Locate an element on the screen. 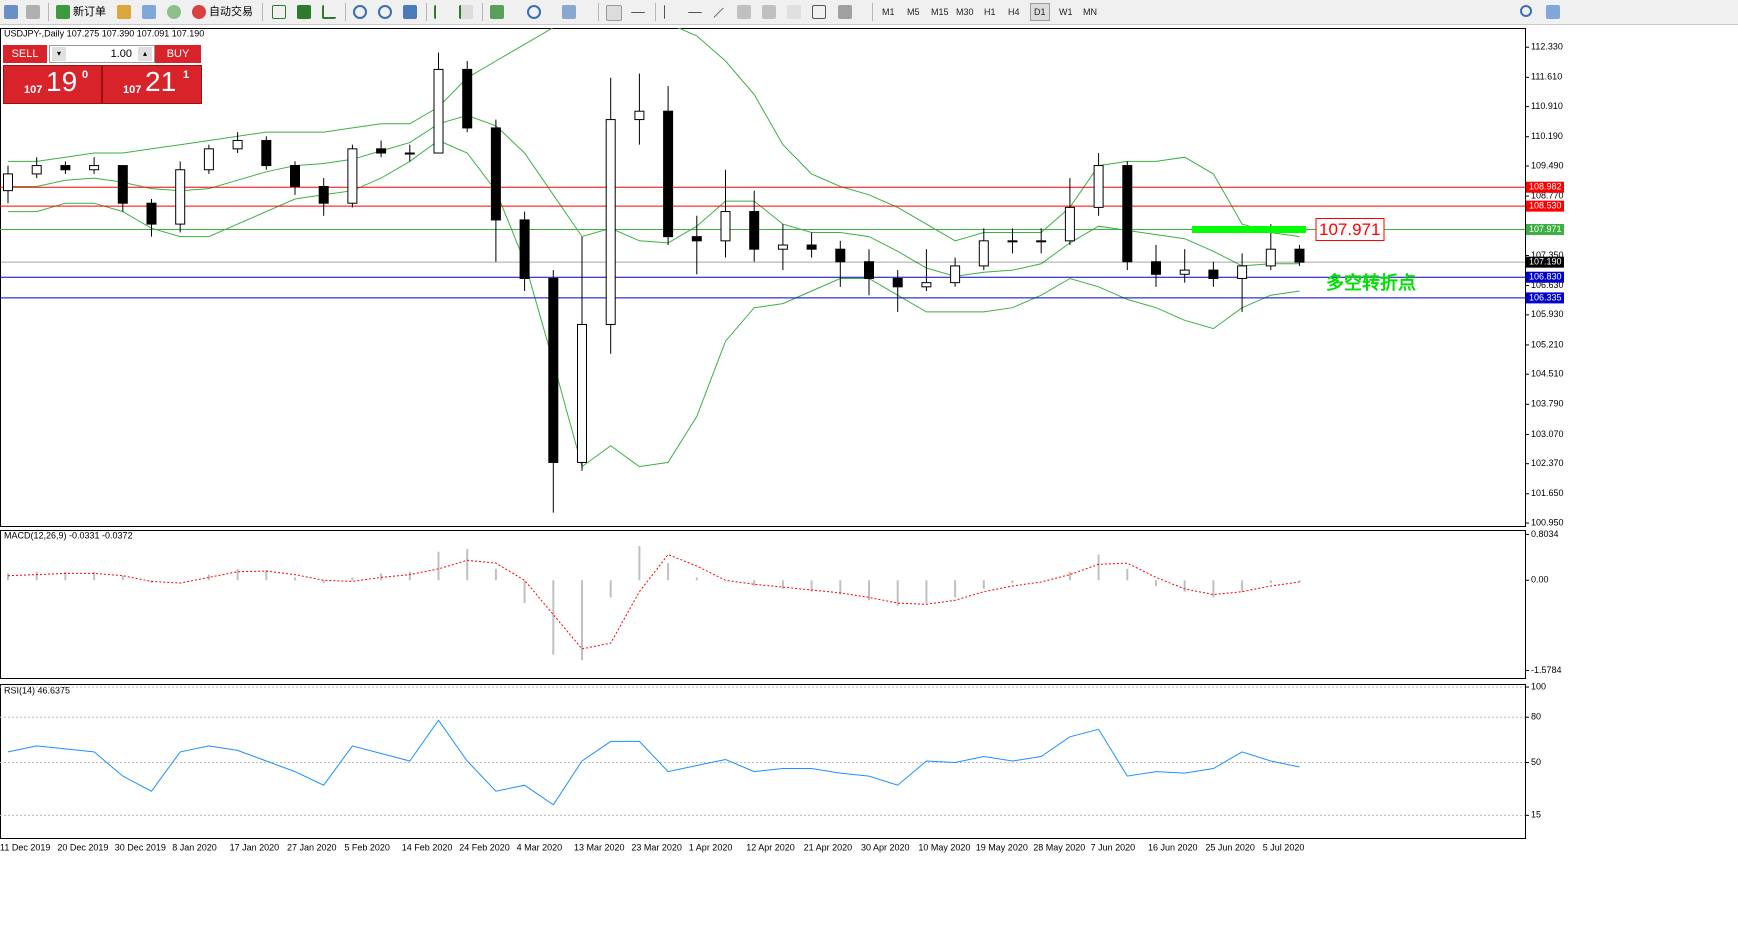  macd-panel is located at coordinates (763, 604).